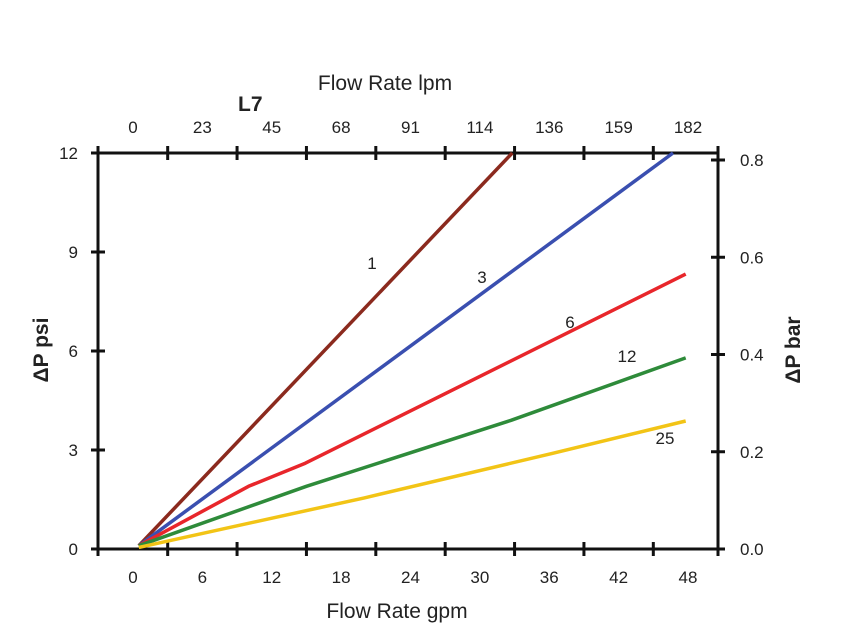 The height and width of the screenshot is (639, 849). Describe the element at coordinates (271, 127) in the screenshot. I see `top-tick-label: 45` at that location.